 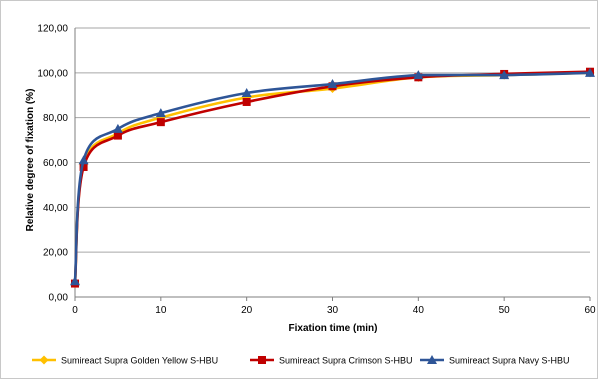 I want to click on y-tick-label: 80,00, so click(x=55, y=118).